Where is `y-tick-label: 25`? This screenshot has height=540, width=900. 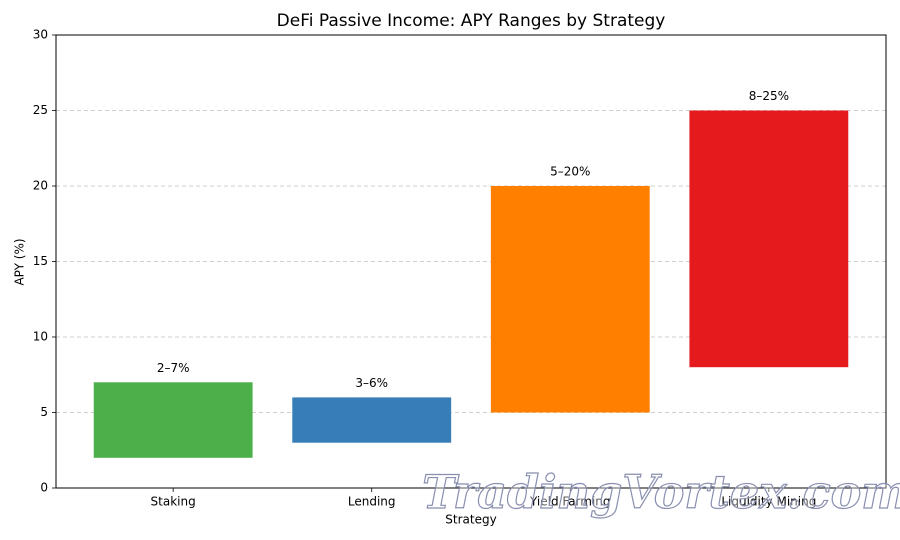
y-tick-label: 25 is located at coordinates (40, 110).